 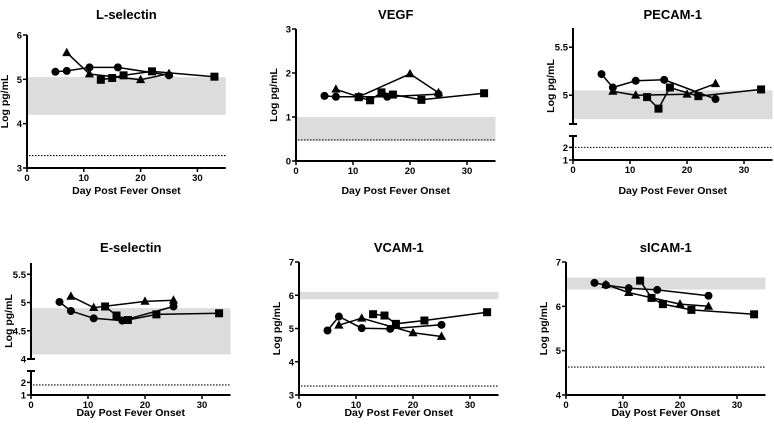 I want to click on chart-title: E-selectin, so click(x=130, y=247).